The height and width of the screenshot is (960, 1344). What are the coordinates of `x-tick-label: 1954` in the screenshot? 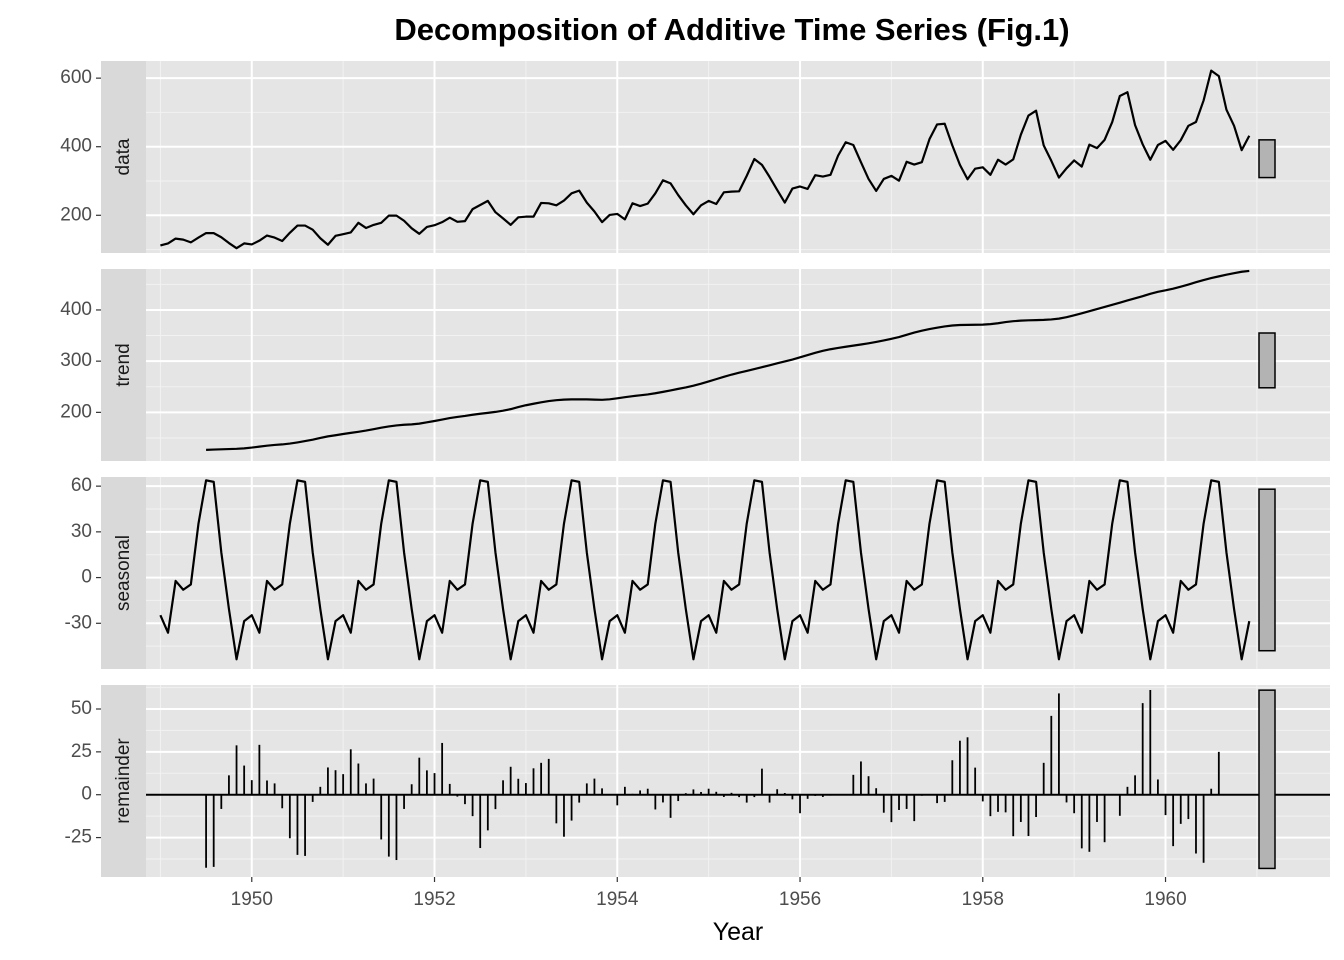 It's located at (617, 899).